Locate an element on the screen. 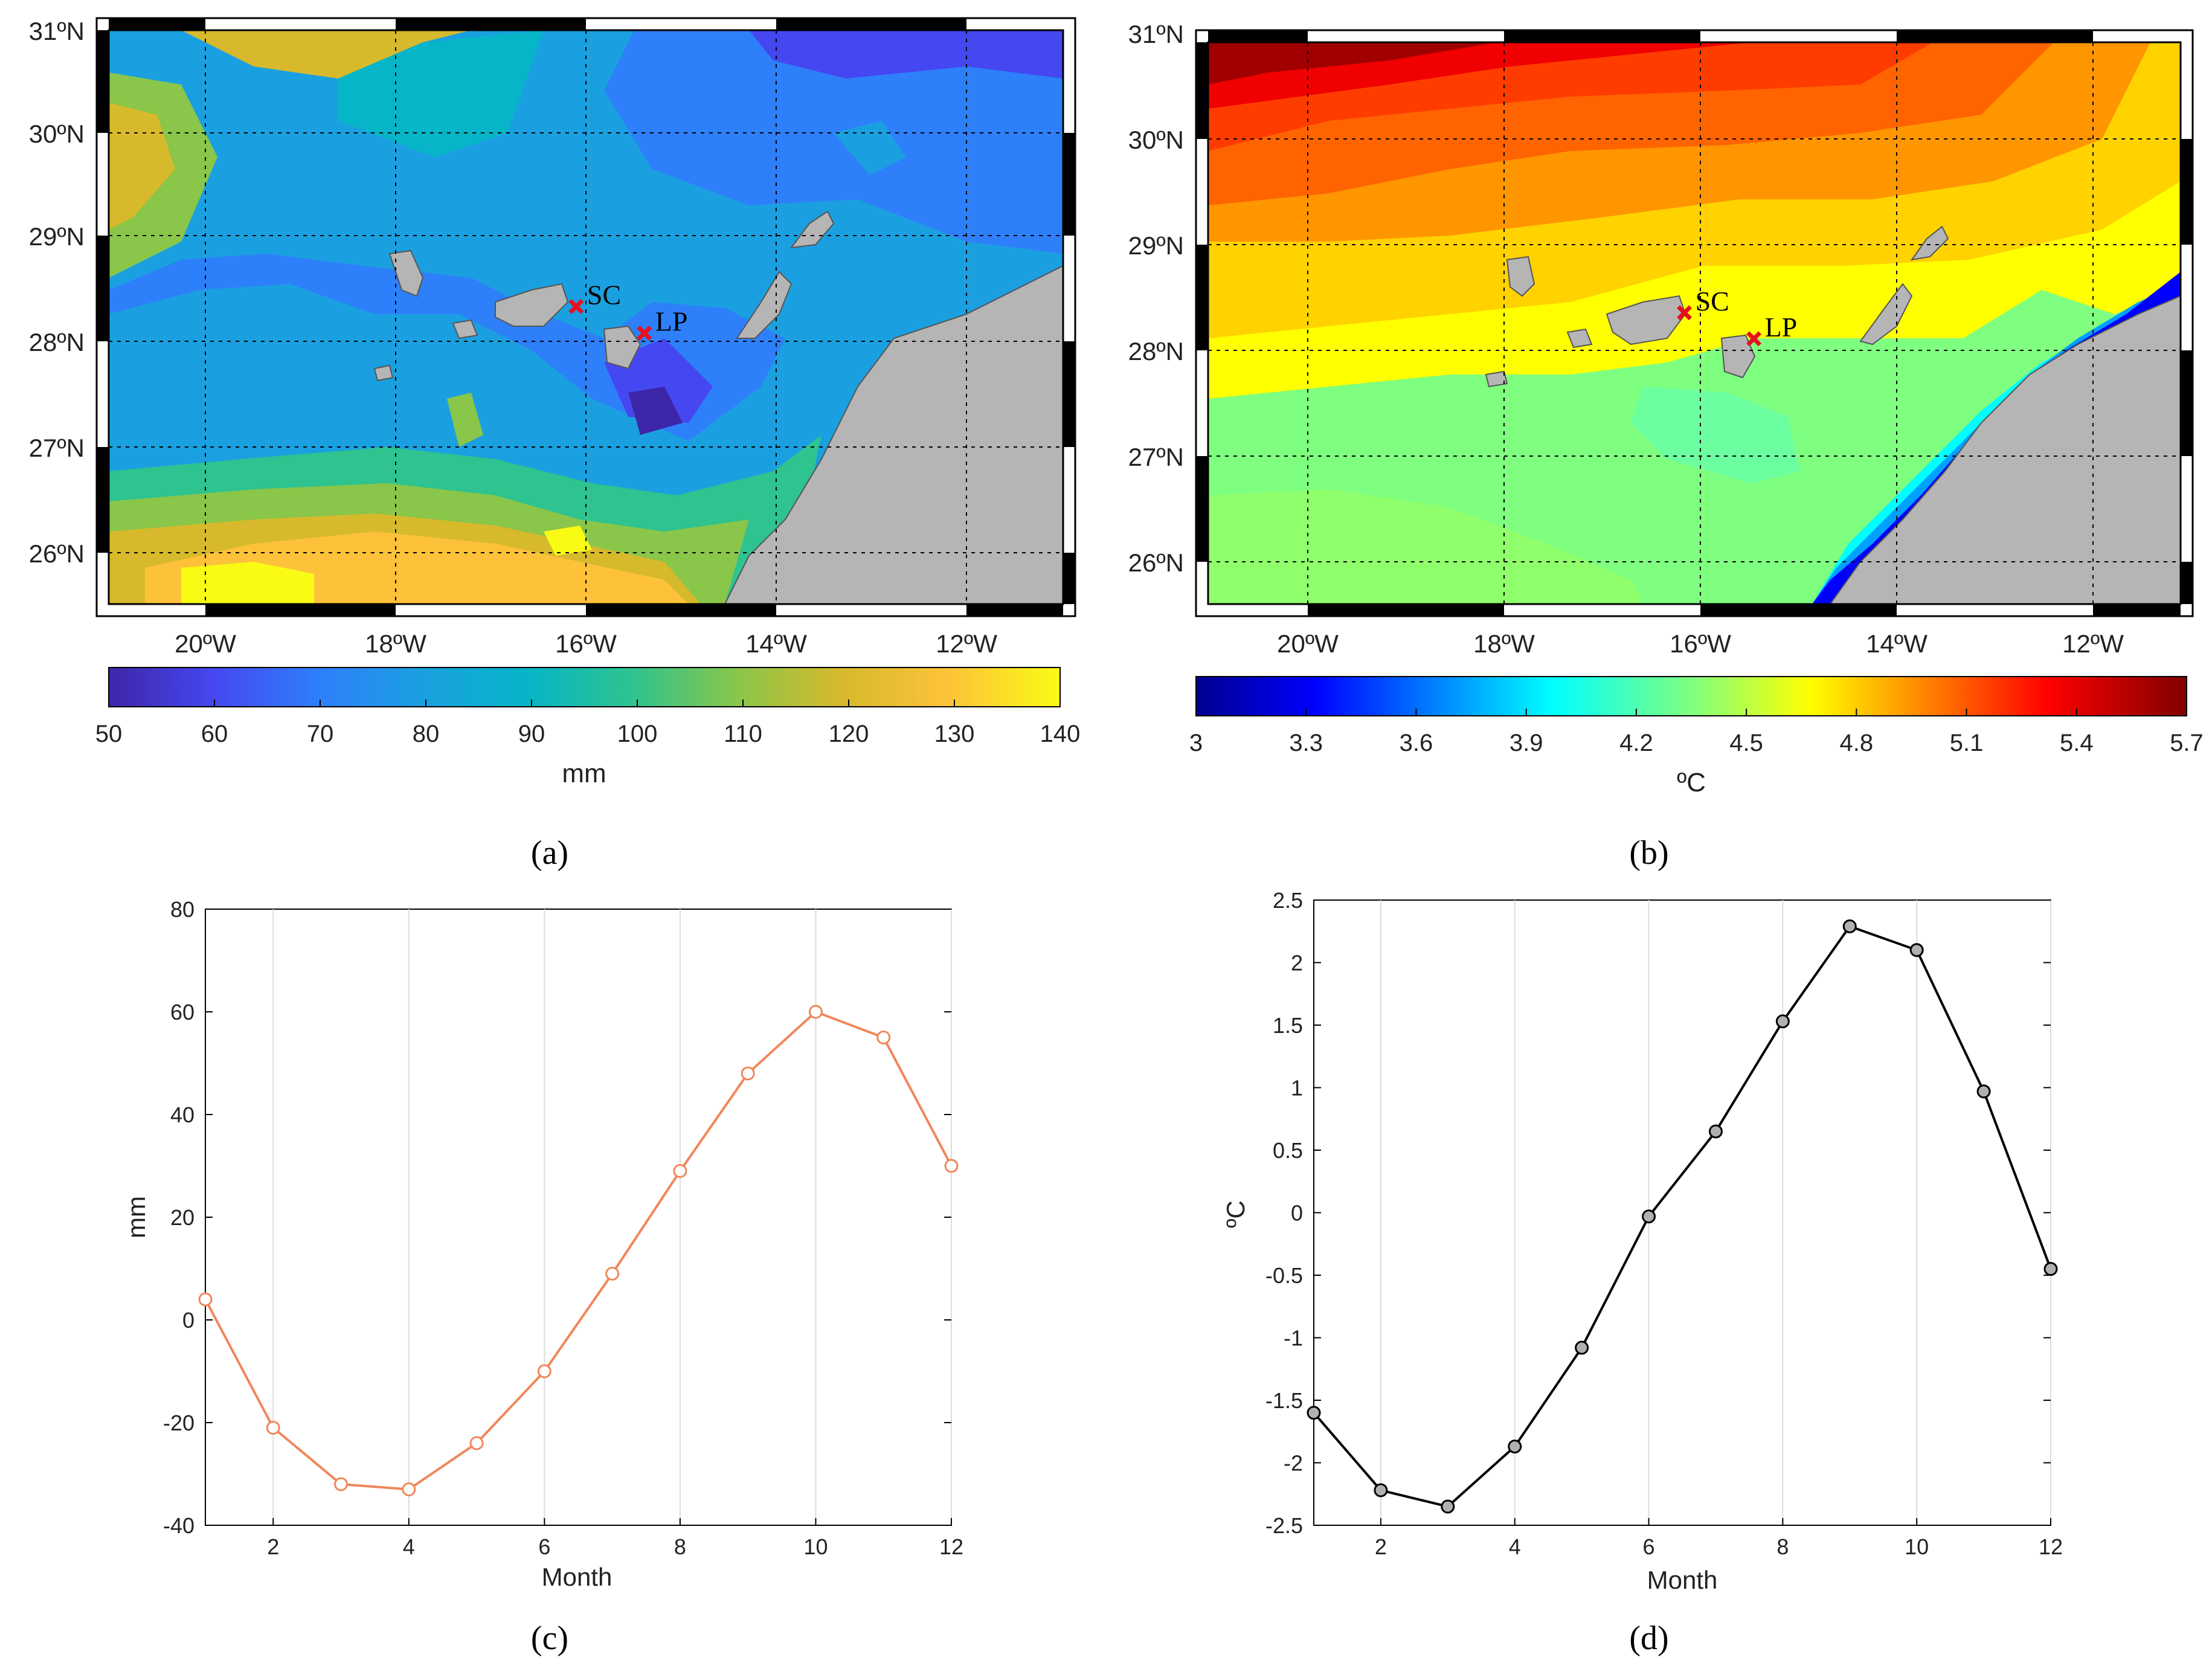  y-tick-label: 0.5 is located at coordinates (1288, 1150).